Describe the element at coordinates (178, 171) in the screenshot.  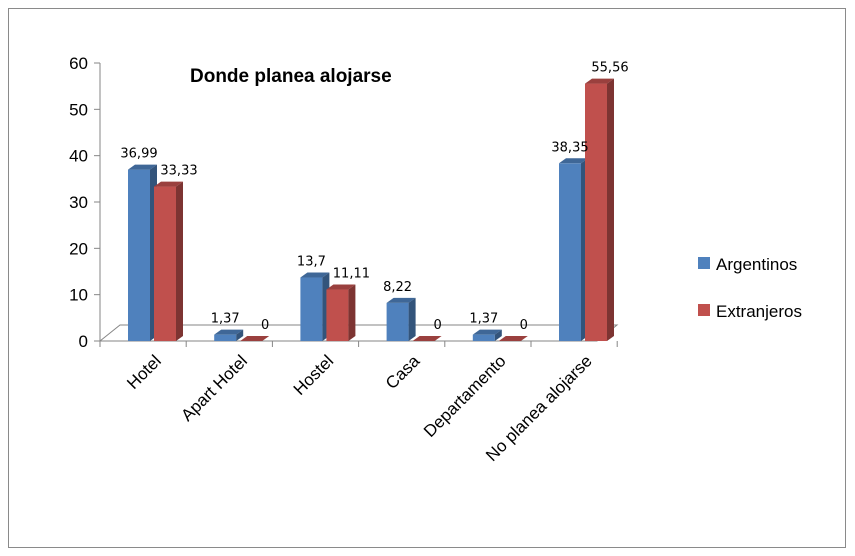
I see `data-label: 33,33` at that location.